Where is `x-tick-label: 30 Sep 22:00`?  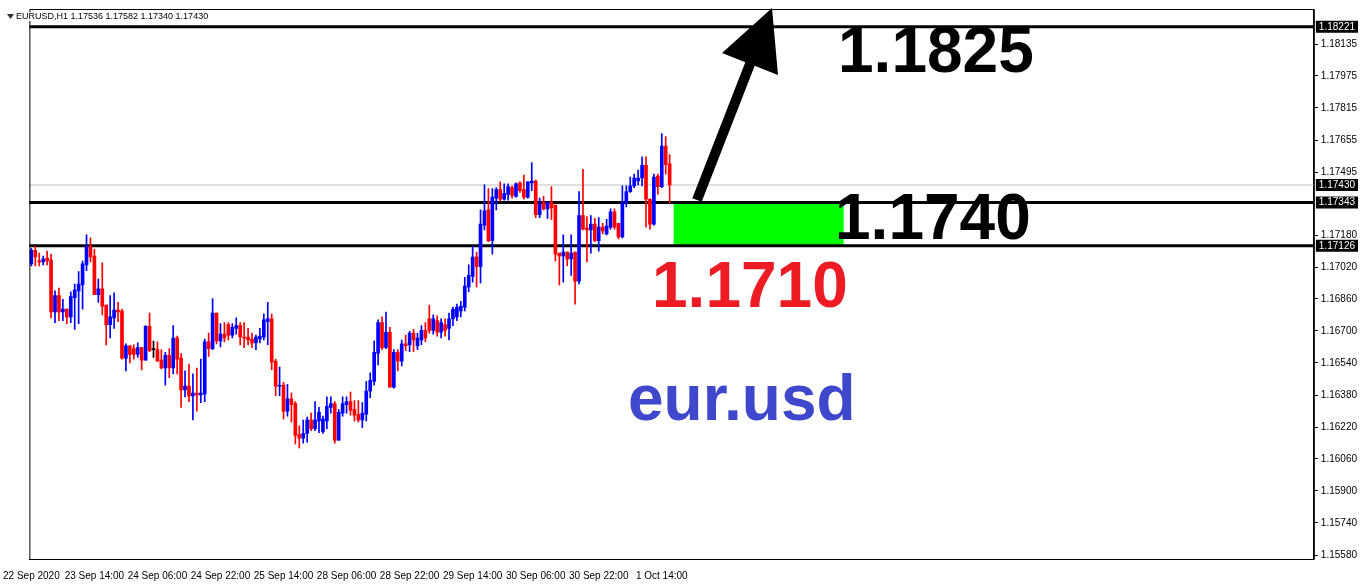 x-tick-label: 30 Sep 22:00 is located at coordinates (598, 575).